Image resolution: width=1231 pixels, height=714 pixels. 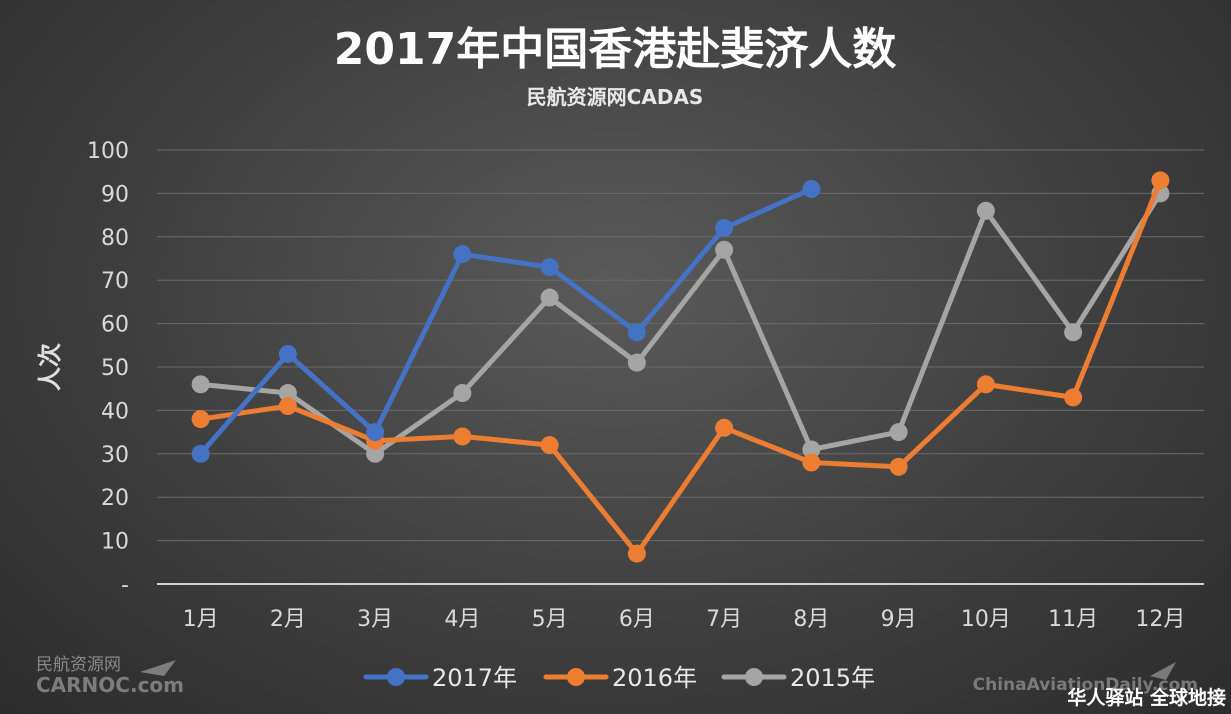 I want to click on x-tick-label: 5月, so click(x=550, y=619).